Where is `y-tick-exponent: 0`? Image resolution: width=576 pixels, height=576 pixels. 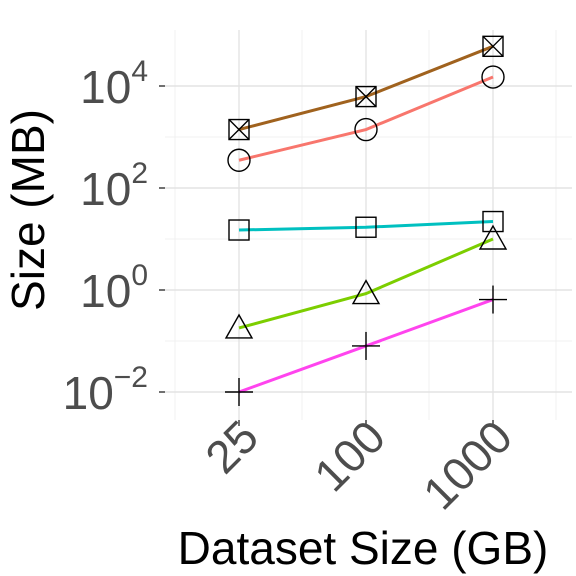
y-tick-exponent: 0 is located at coordinates (139, 275).